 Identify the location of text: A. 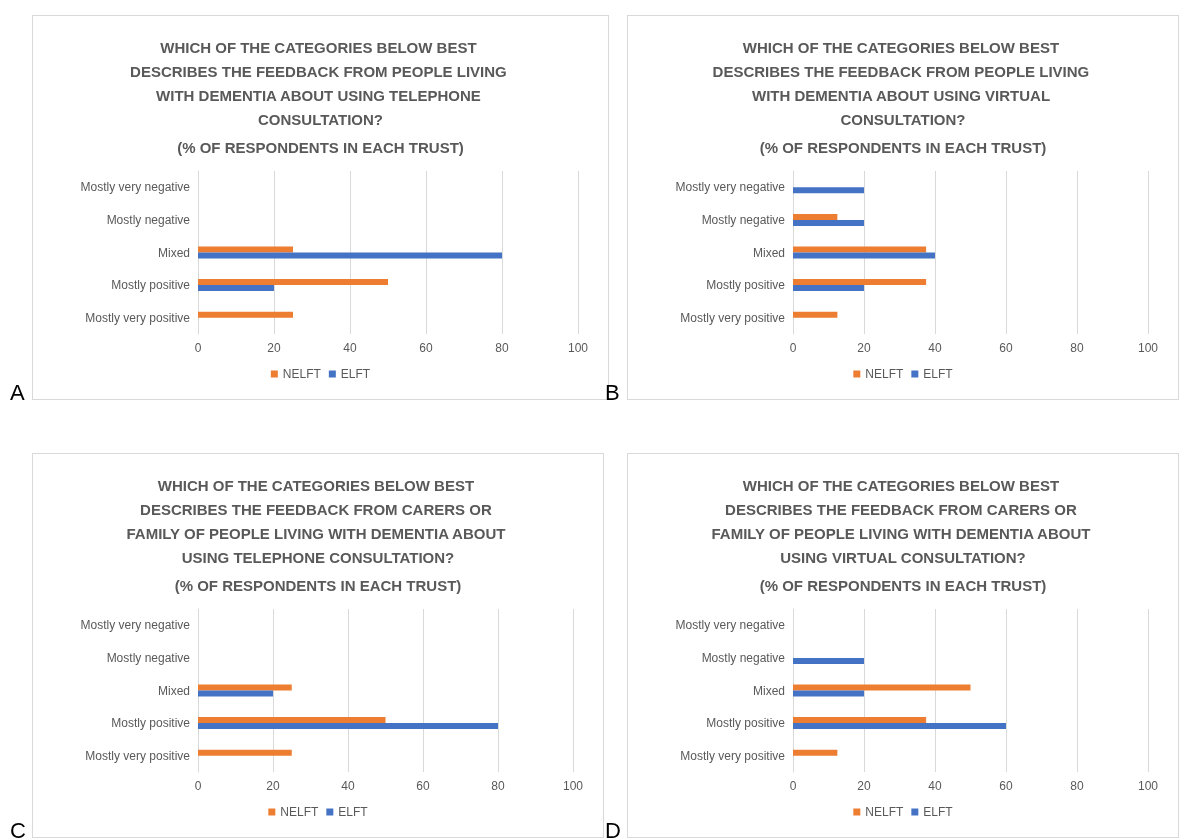
(17, 393).